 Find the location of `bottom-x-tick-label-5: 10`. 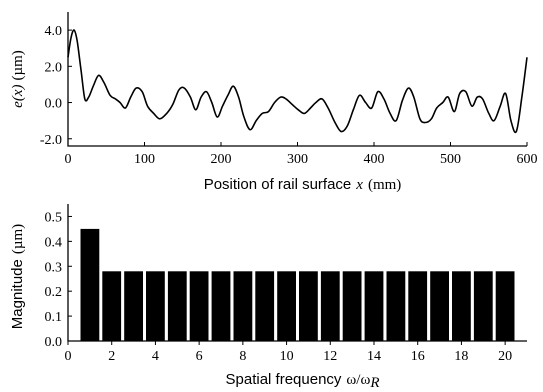

bottom-x-tick-label-5: 10 is located at coordinates (287, 356).